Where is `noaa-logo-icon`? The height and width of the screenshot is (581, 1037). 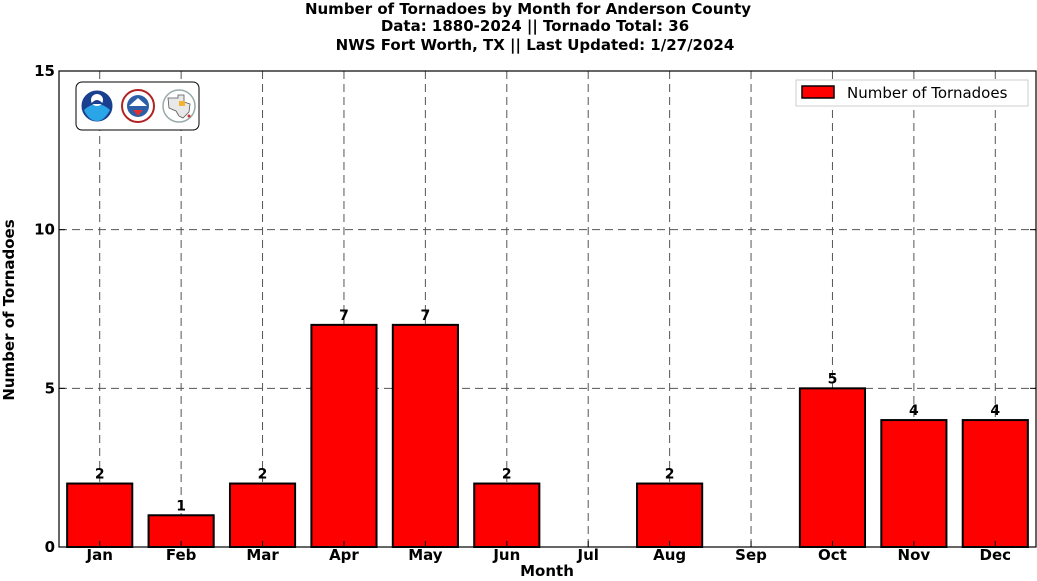 noaa-logo-icon is located at coordinates (97, 106).